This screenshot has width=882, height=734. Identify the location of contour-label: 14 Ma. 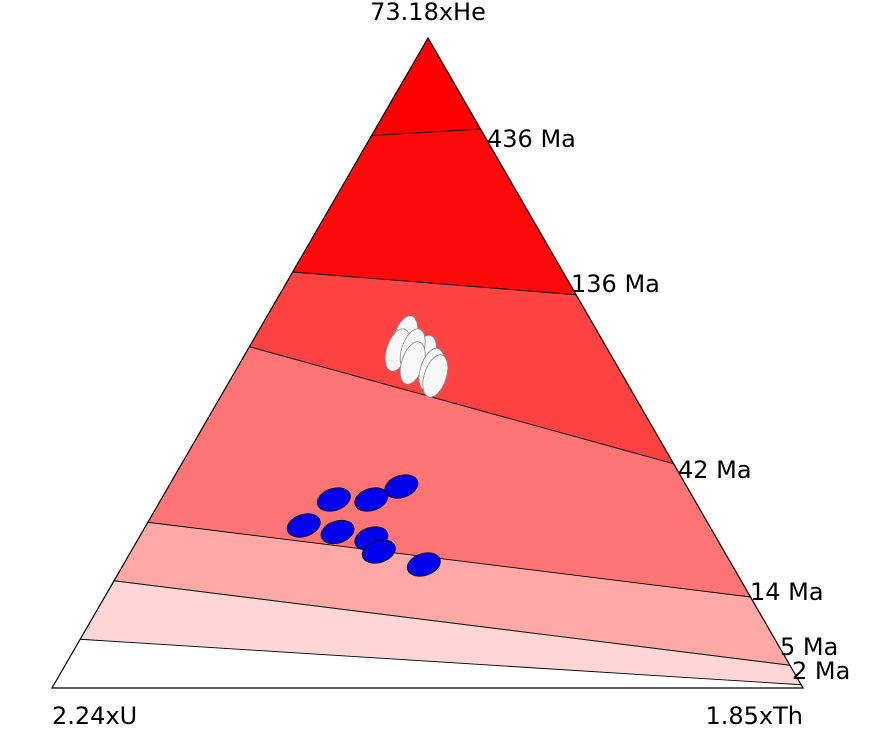
(787, 592).